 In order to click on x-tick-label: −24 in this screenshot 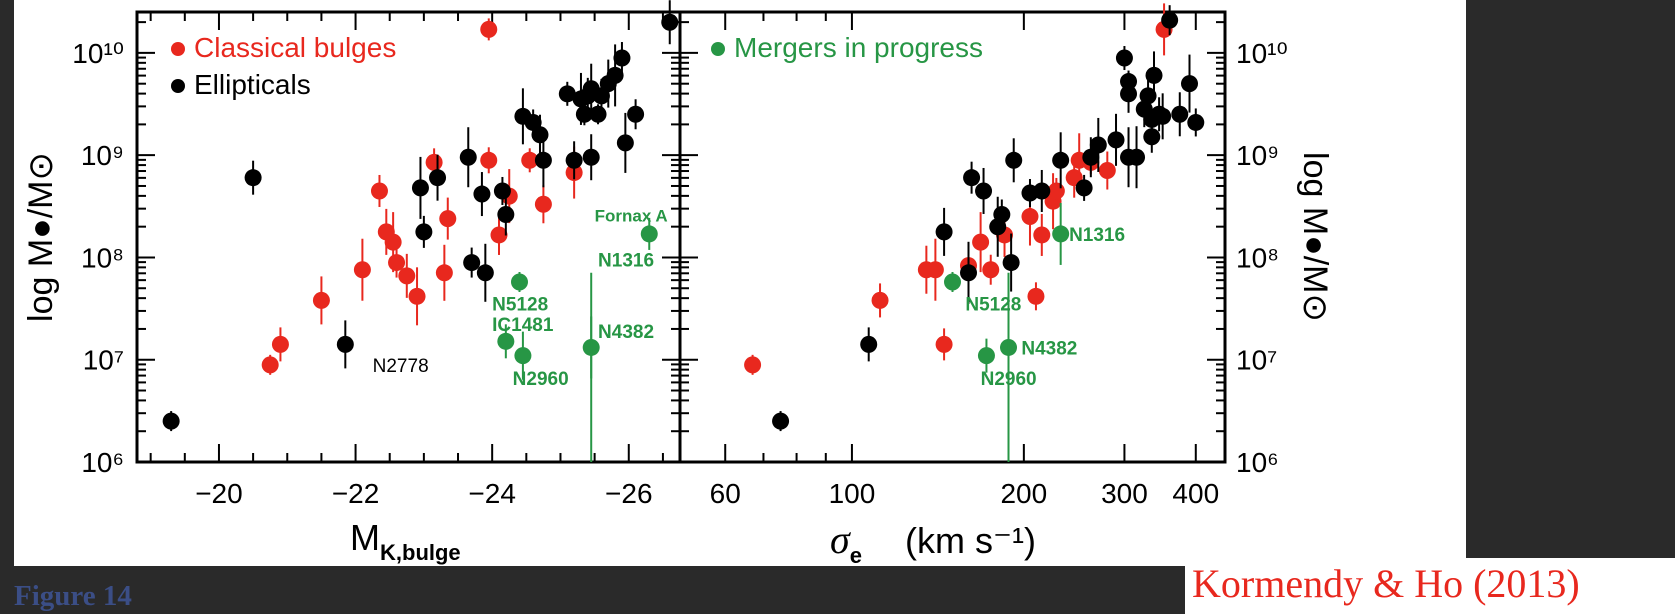, I will do `click(492, 493)`.